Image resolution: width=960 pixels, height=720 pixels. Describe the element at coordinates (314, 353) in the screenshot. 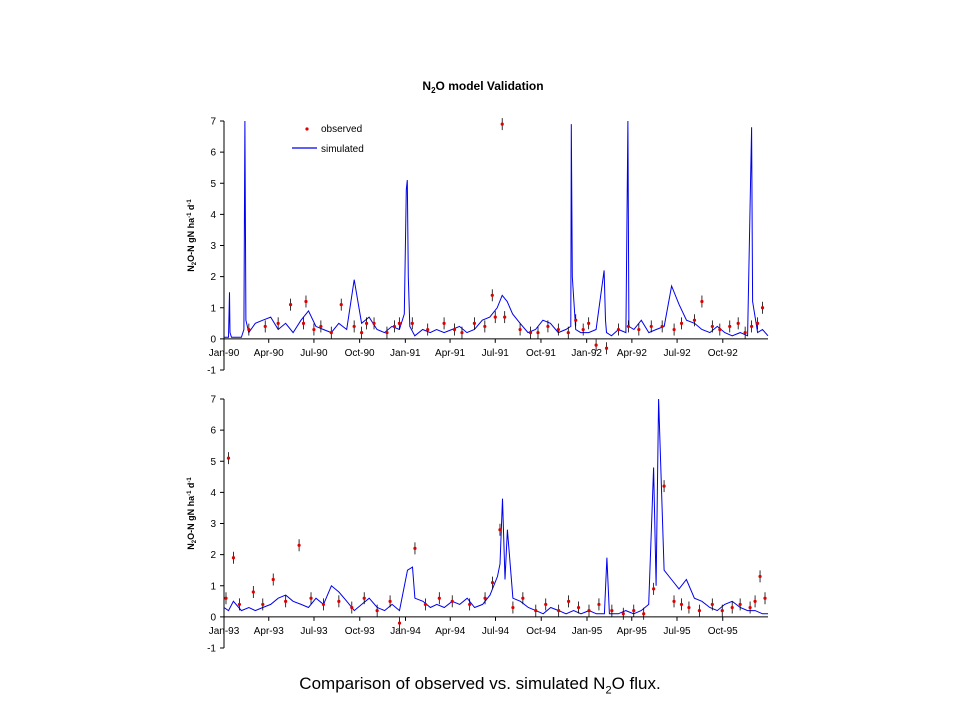

I see `x-tick-label: Jul-90` at that location.